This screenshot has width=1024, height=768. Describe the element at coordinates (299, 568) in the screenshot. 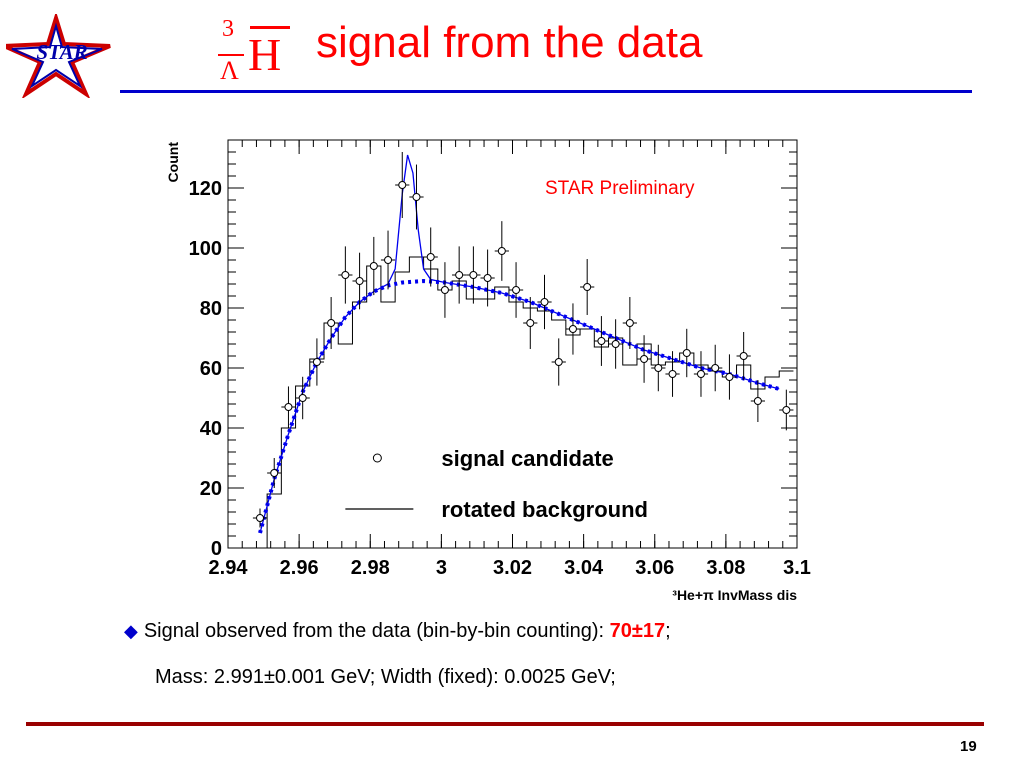

I see `x-tick-label: 2.96` at that location.